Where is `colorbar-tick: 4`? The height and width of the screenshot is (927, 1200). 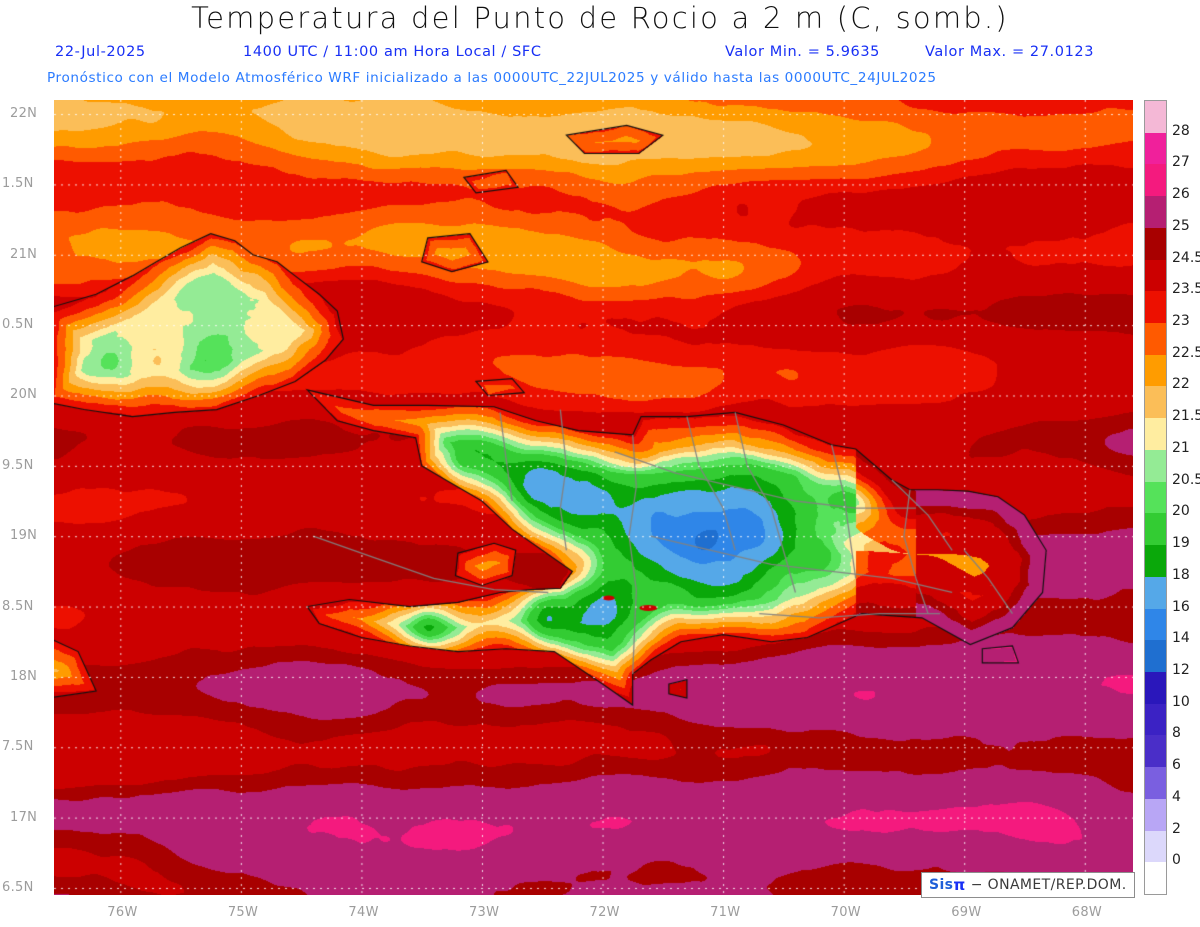
colorbar-tick: 4 is located at coordinates (1176, 796).